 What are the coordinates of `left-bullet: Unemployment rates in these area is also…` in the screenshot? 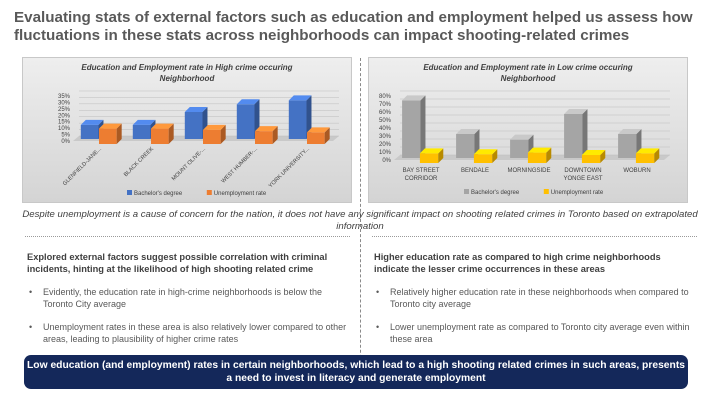 It's located at (189, 333).